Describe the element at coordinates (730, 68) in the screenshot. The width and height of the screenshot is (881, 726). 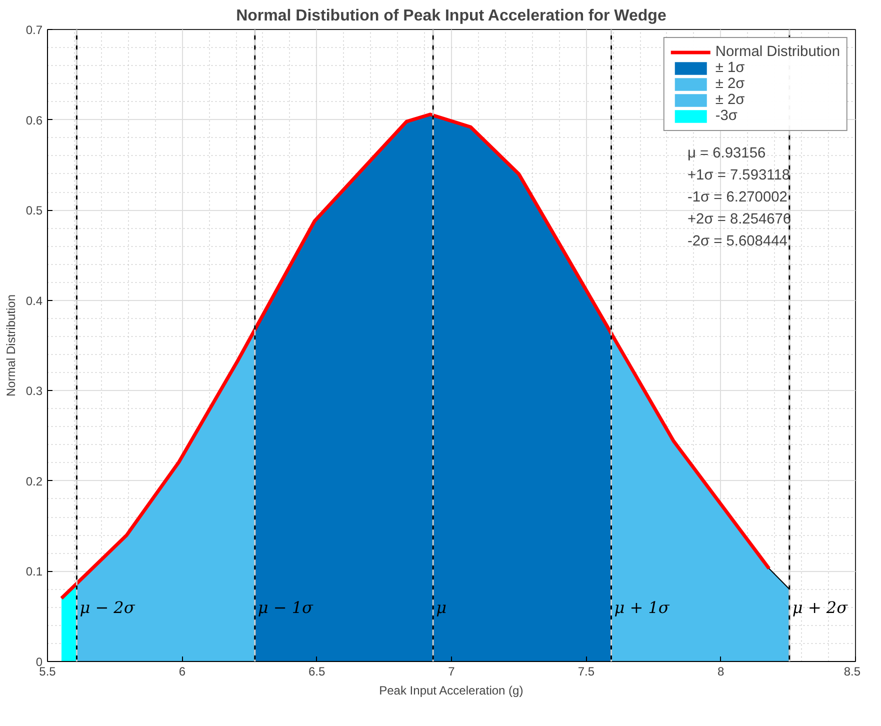
I see `legend-label: ± 1σ` at that location.